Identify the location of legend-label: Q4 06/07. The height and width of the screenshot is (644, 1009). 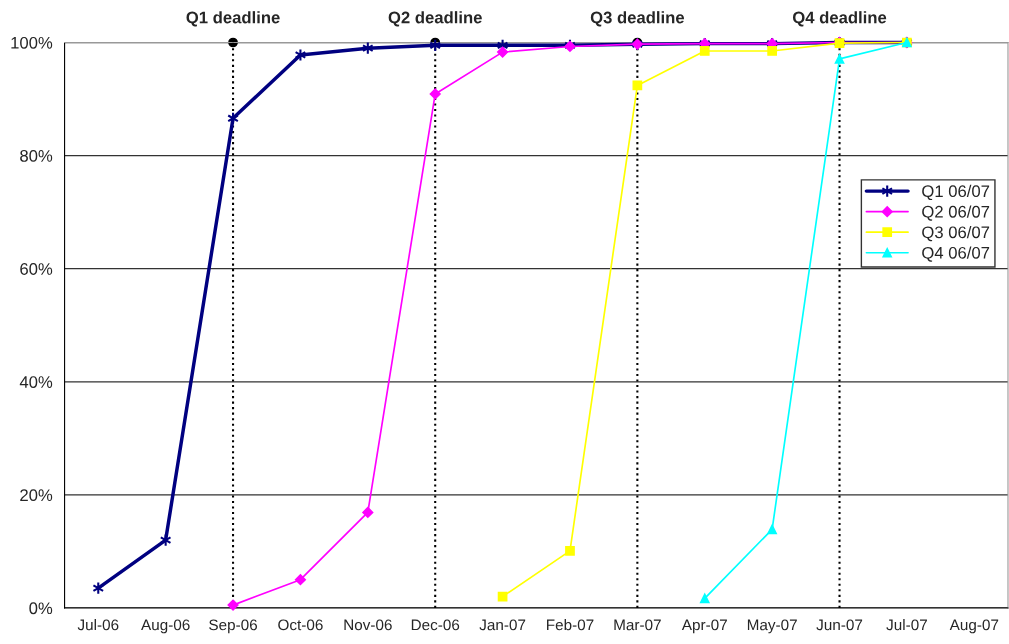
(956, 254).